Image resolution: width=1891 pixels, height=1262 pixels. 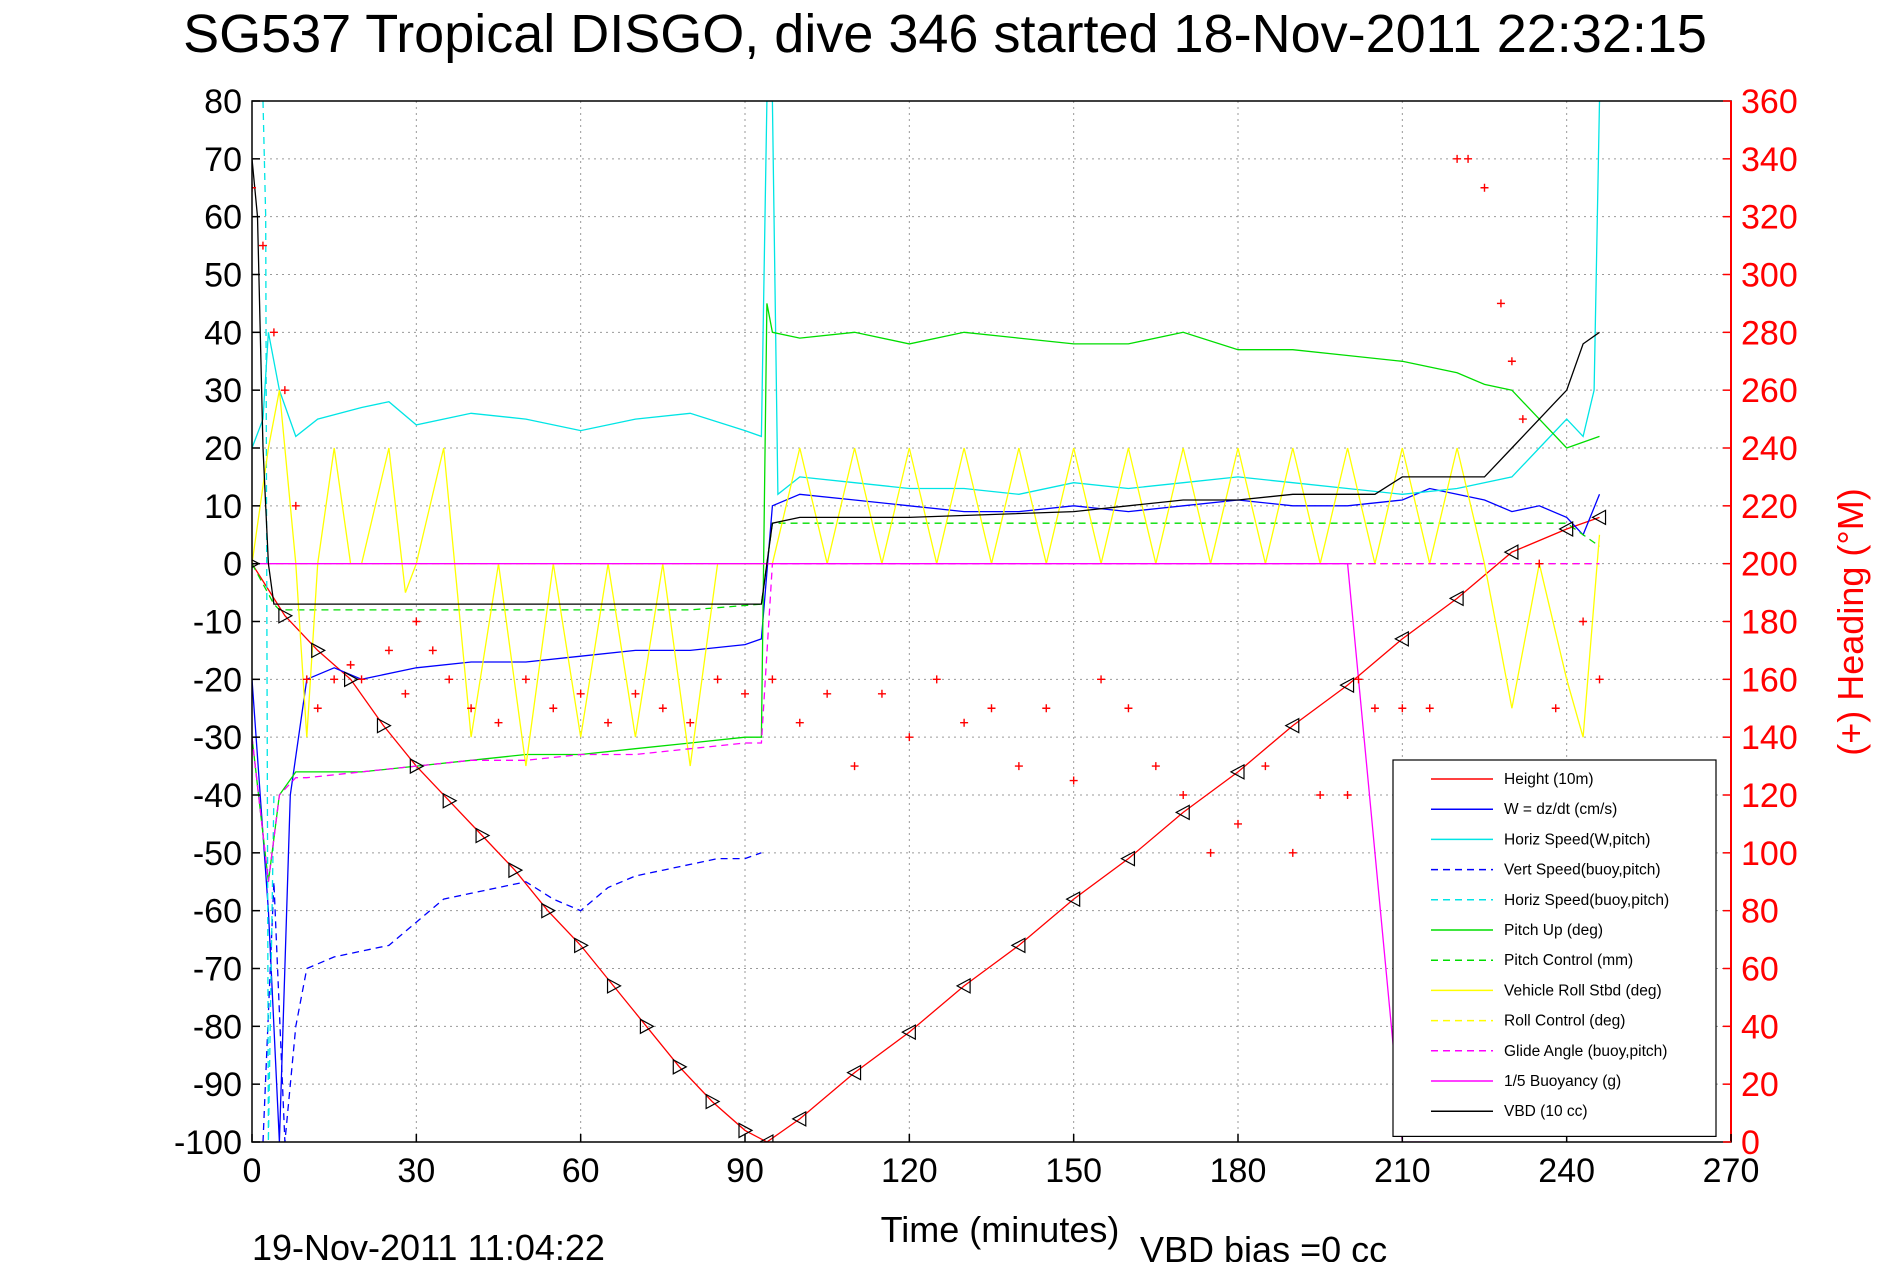 I want to click on y-tick-label: 40, so click(x=223, y=333).